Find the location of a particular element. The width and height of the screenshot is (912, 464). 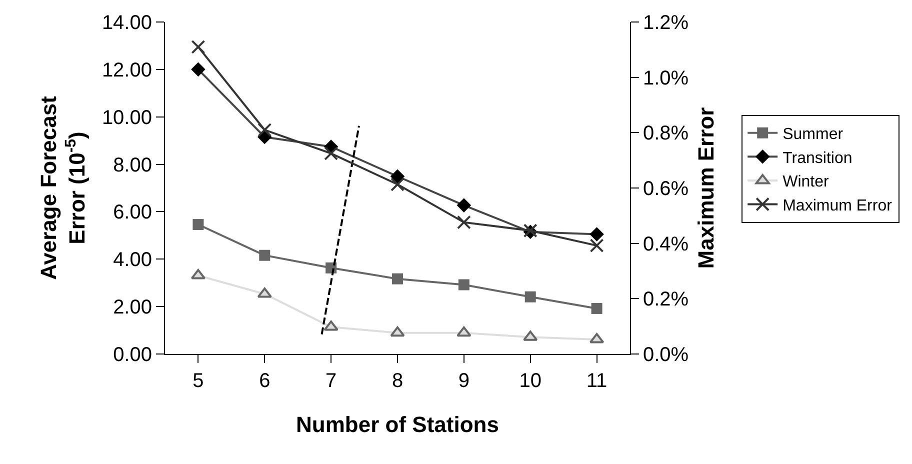

y-tick-label: 0.00 is located at coordinates (132, 355).